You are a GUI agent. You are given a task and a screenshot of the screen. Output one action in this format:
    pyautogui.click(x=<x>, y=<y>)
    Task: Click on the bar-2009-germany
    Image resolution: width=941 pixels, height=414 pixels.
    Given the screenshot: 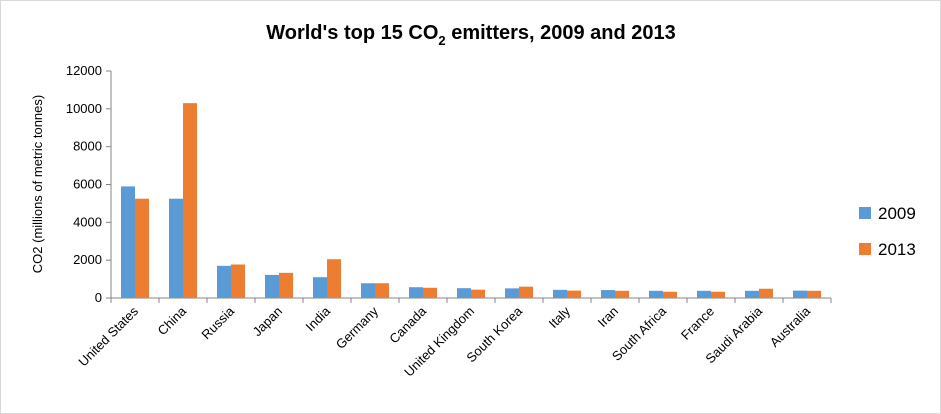 What is the action you would take?
    pyautogui.click(x=368, y=290)
    